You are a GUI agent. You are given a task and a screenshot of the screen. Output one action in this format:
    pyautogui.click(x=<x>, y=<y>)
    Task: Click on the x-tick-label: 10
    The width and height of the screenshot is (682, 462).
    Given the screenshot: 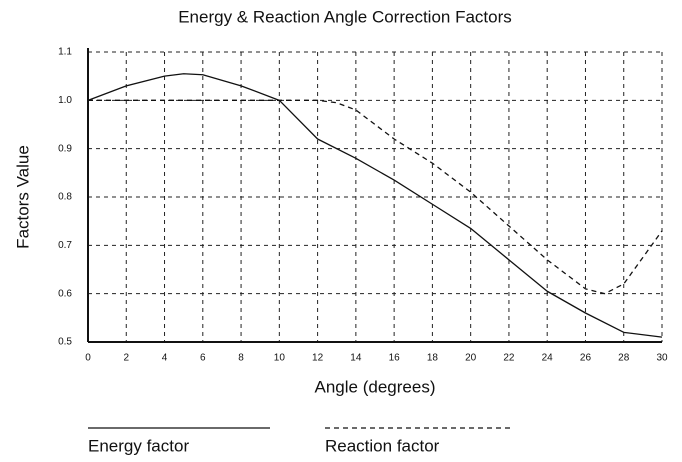 What is the action you would take?
    pyautogui.click(x=280, y=358)
    